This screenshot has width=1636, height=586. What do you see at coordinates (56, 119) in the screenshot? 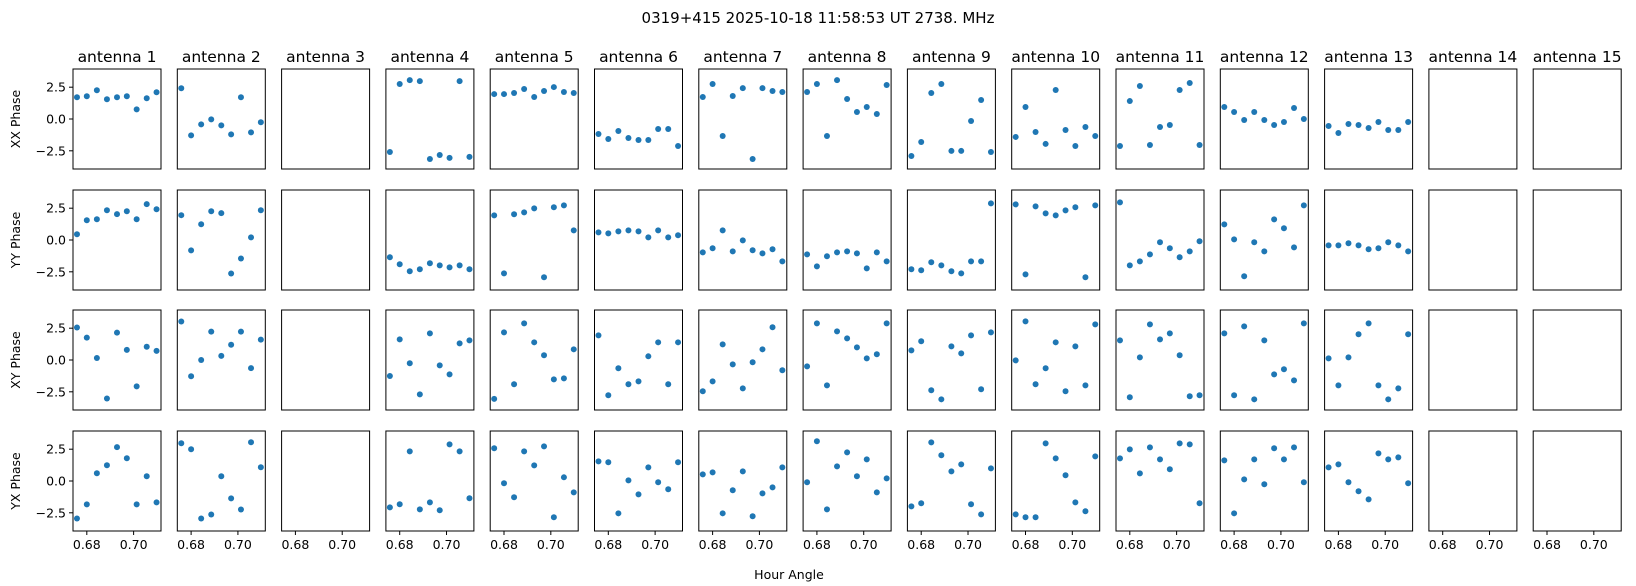
I see `y-tick-label: 0.0` at bounding box center [56, 119].